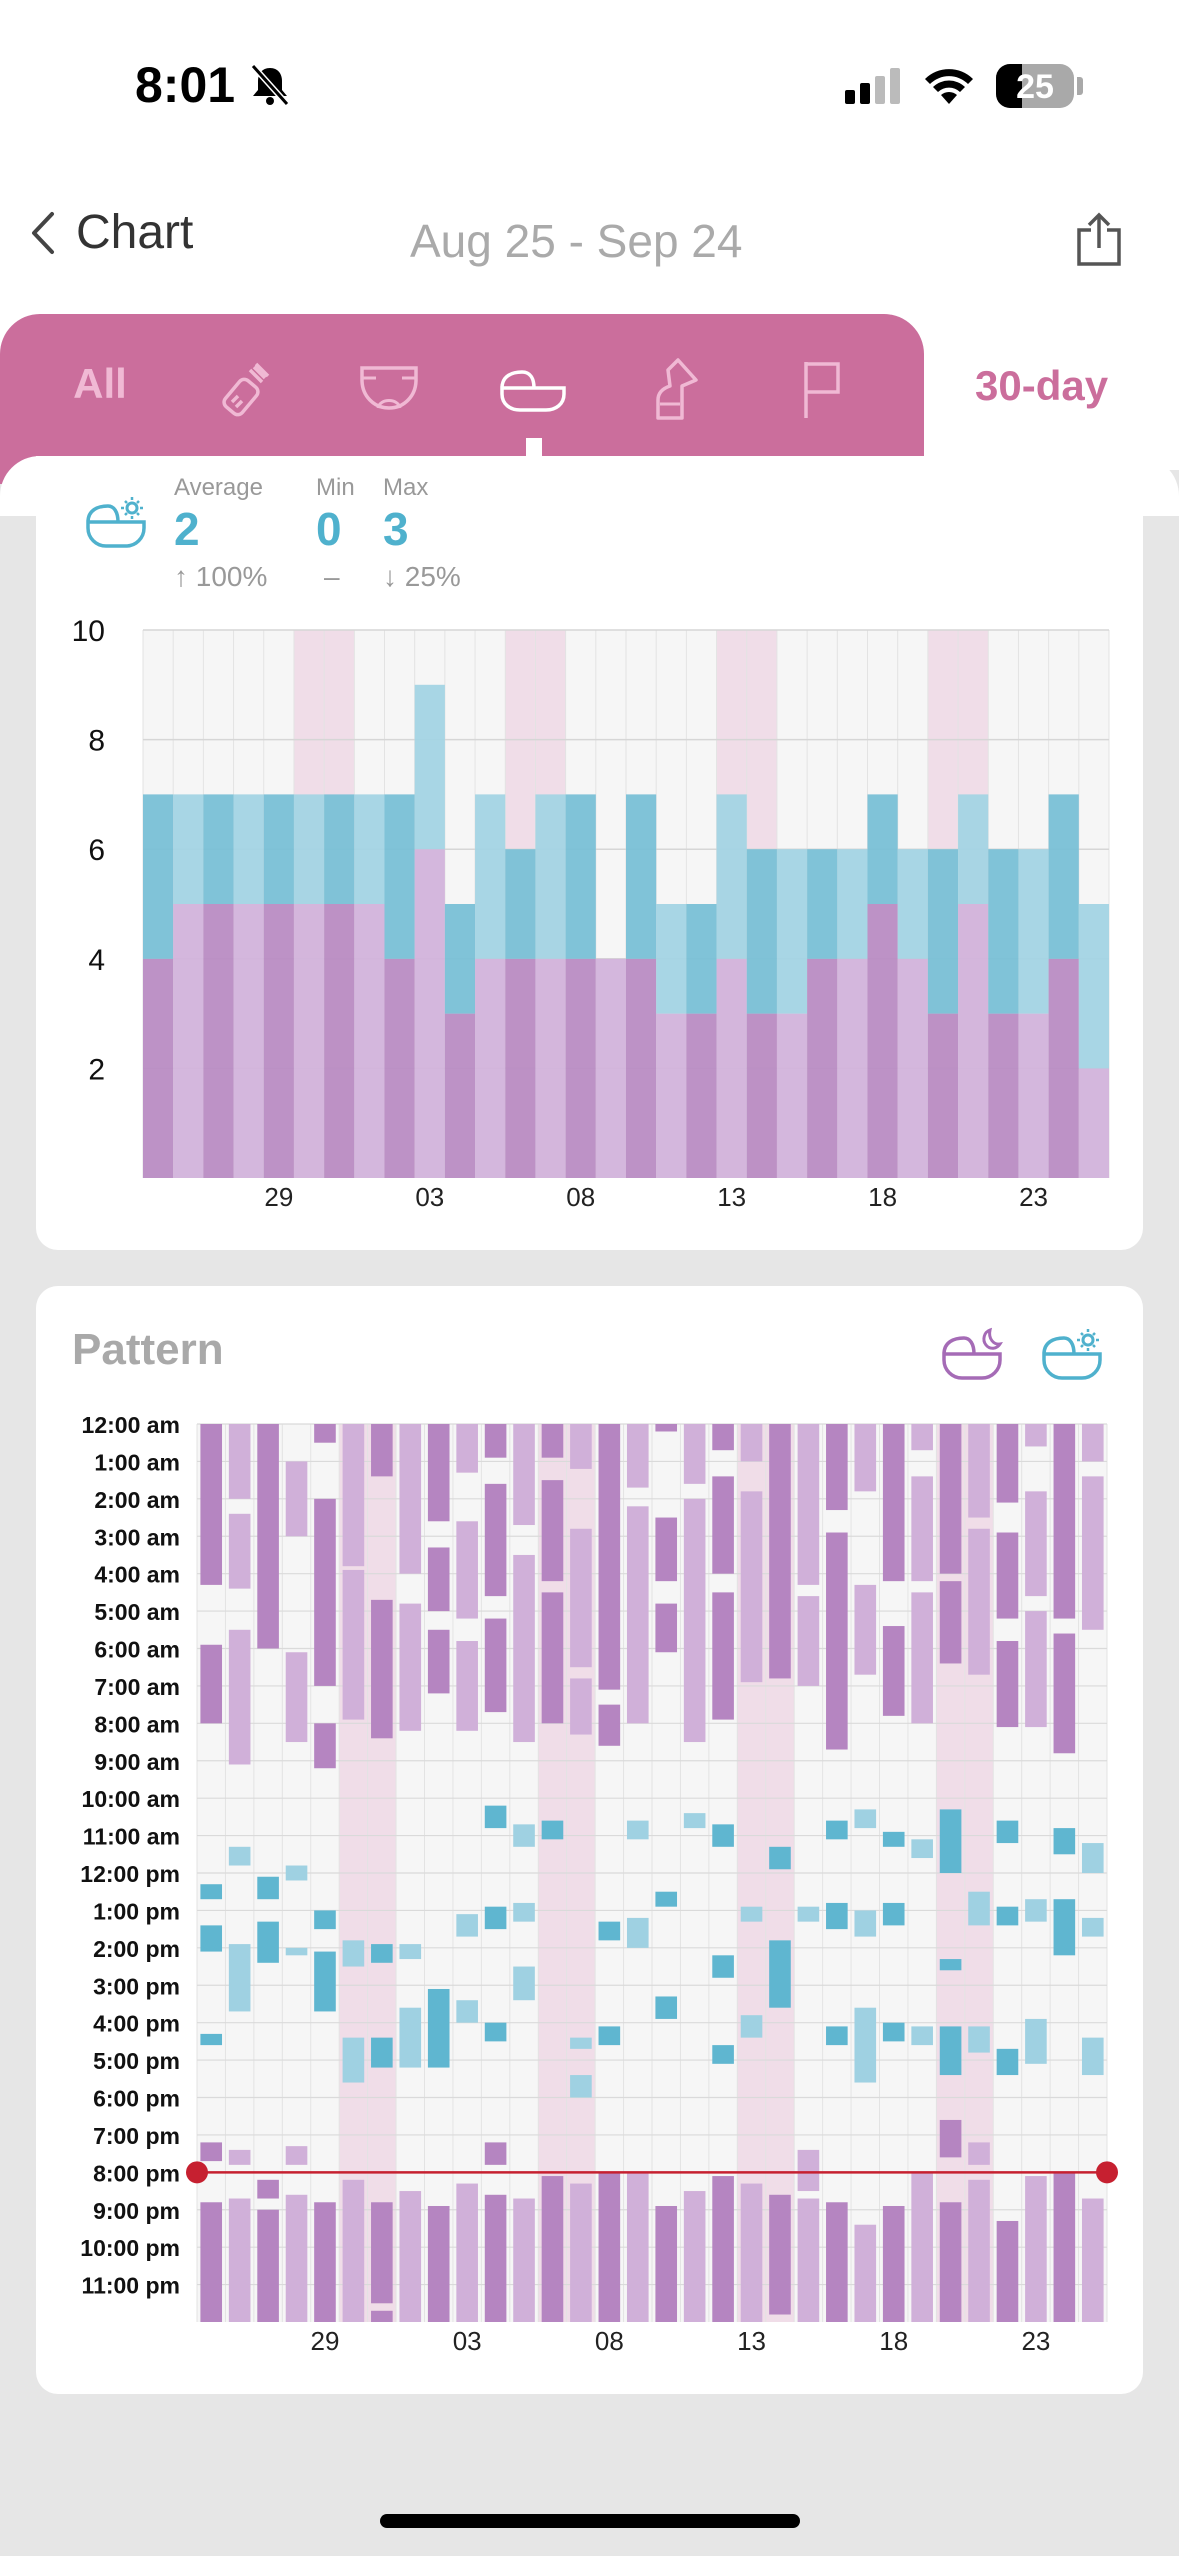  I want to click on back-label: Chart, so click(135, 232).